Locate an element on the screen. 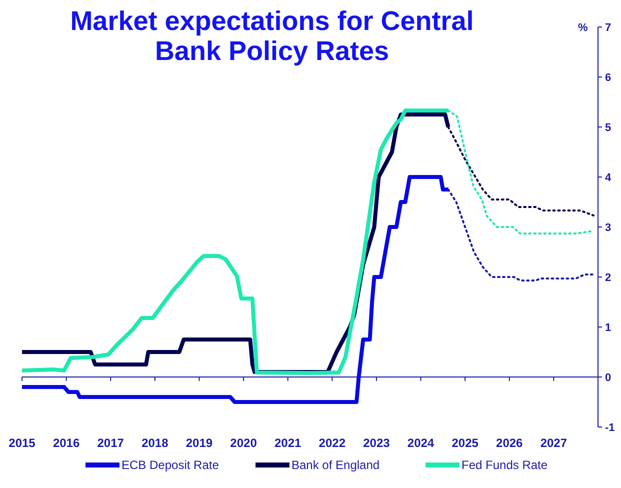 The width and height of the screenshot is (621, 488). y-tick-label: 0 is located at coordinates (608, 378).